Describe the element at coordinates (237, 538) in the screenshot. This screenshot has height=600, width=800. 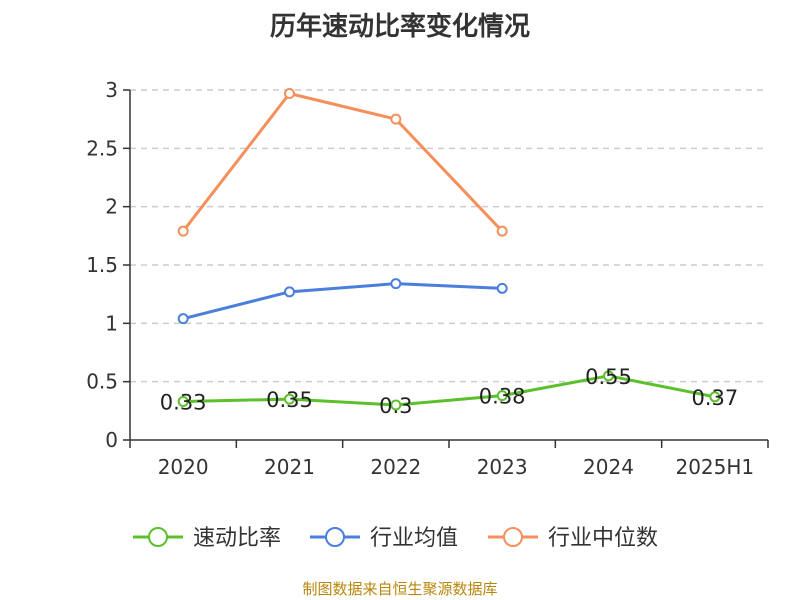
I see `legend-label: 速动比率` at that location.